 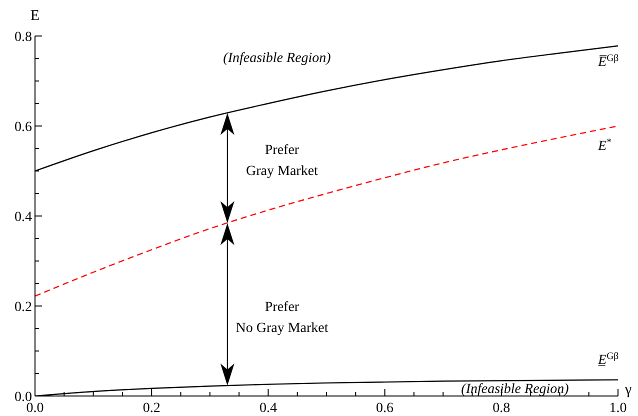 I want to click on y-tick-label: 0.8, so click(x=23, y=37).